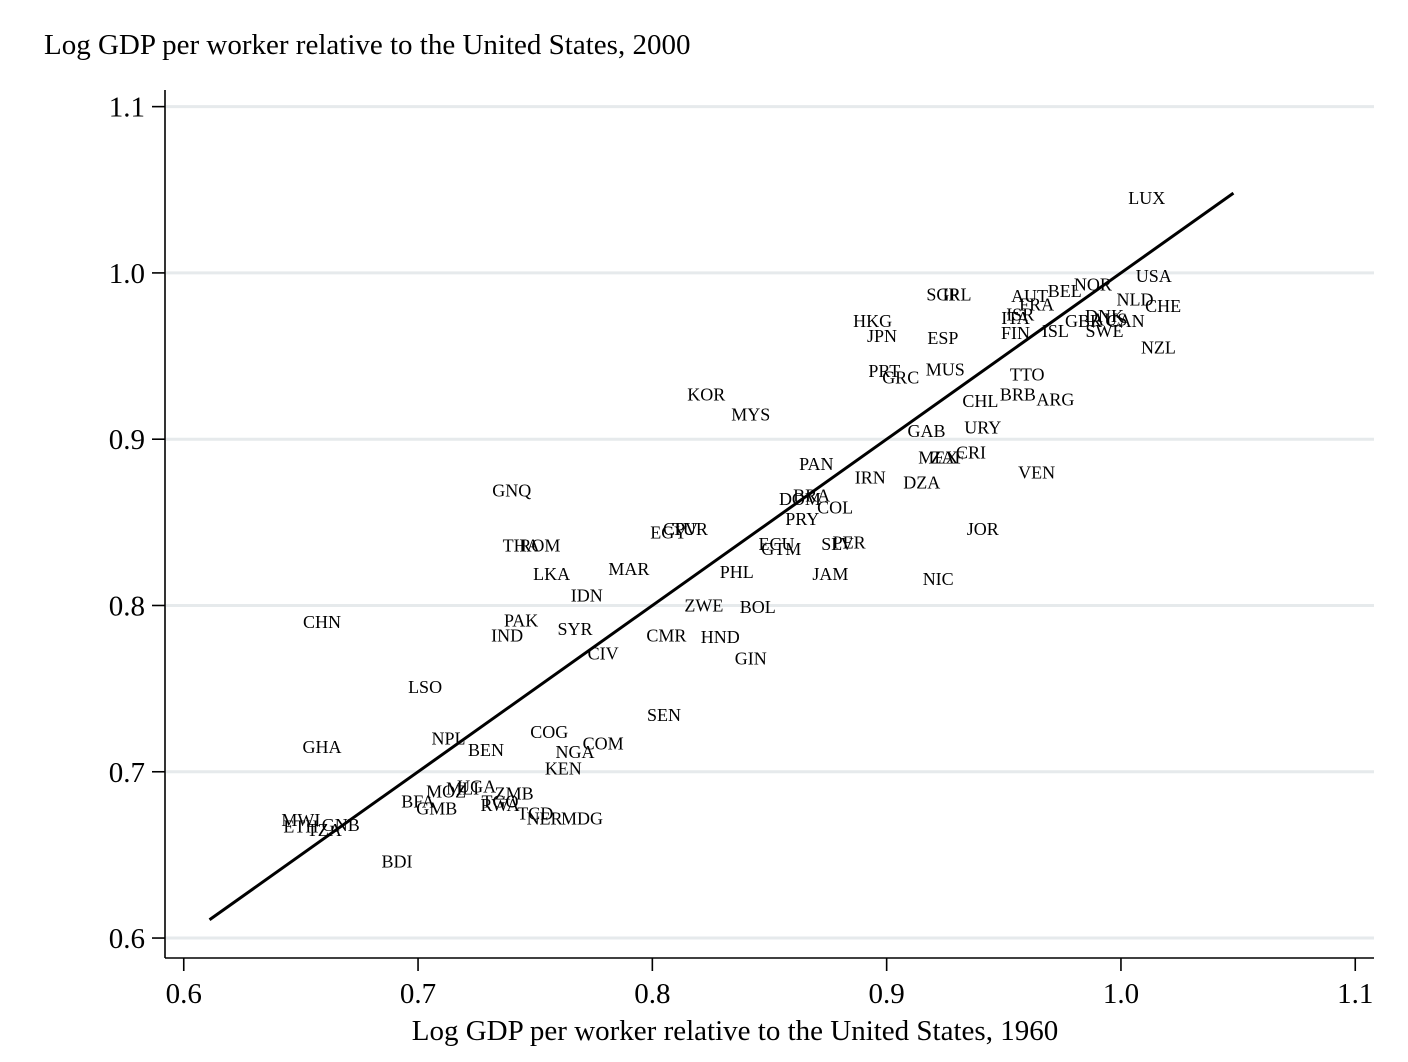 This screenshot has width=1408, height=1062. I want to click on y-tick-label: 0.7, so click(127, 773).